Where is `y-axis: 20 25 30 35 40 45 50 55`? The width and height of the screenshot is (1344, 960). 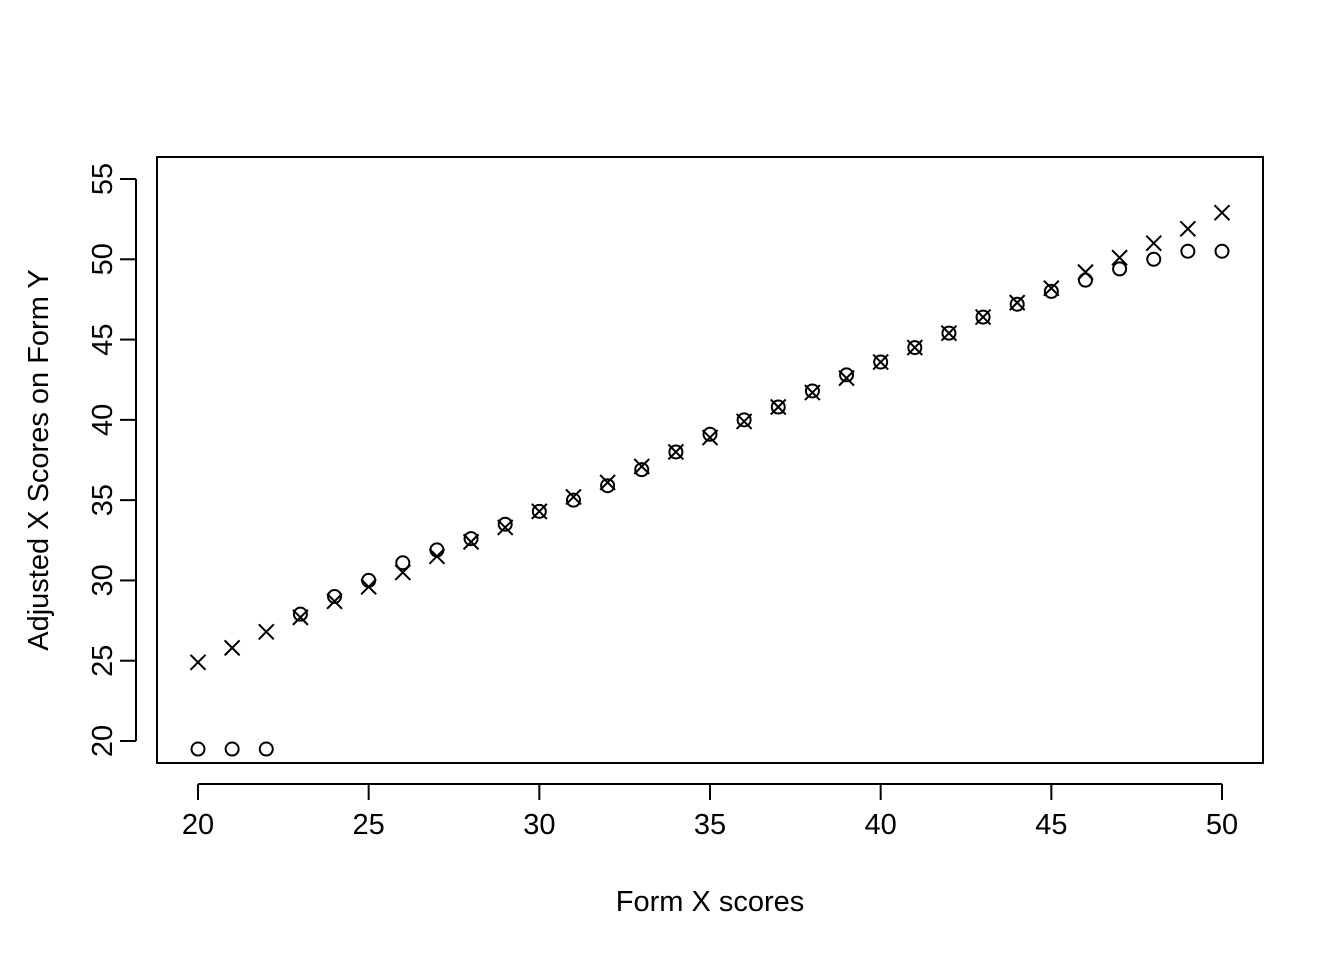 y-axis: 20 25 30 35 40 45 50 55 is located at coordinates (112, 460).